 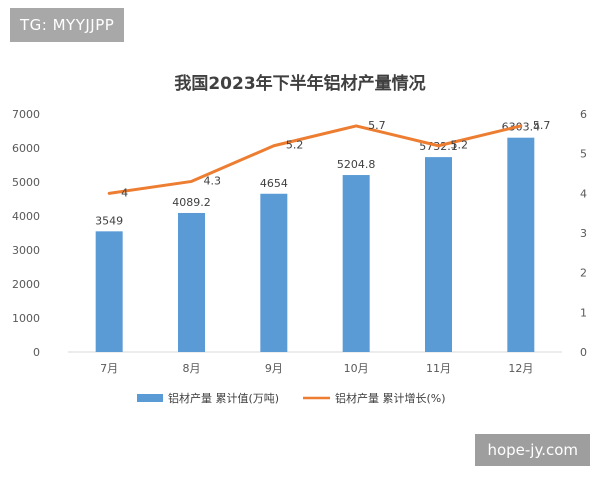 What do you see at coordinates (26, 233) in the screenshot?
I see `y-axis-left: 0 1000 2000 3000 4000 5000 6000 7000` at bounding box center [26, 233].